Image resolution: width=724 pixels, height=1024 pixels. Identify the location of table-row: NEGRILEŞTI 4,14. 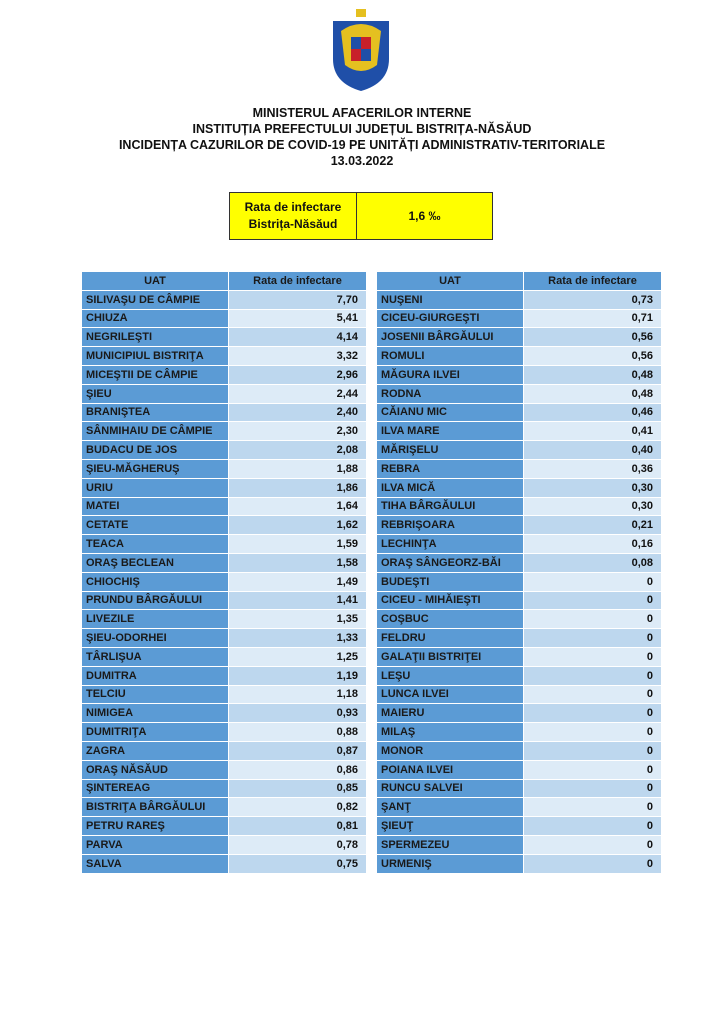
(224, 337).